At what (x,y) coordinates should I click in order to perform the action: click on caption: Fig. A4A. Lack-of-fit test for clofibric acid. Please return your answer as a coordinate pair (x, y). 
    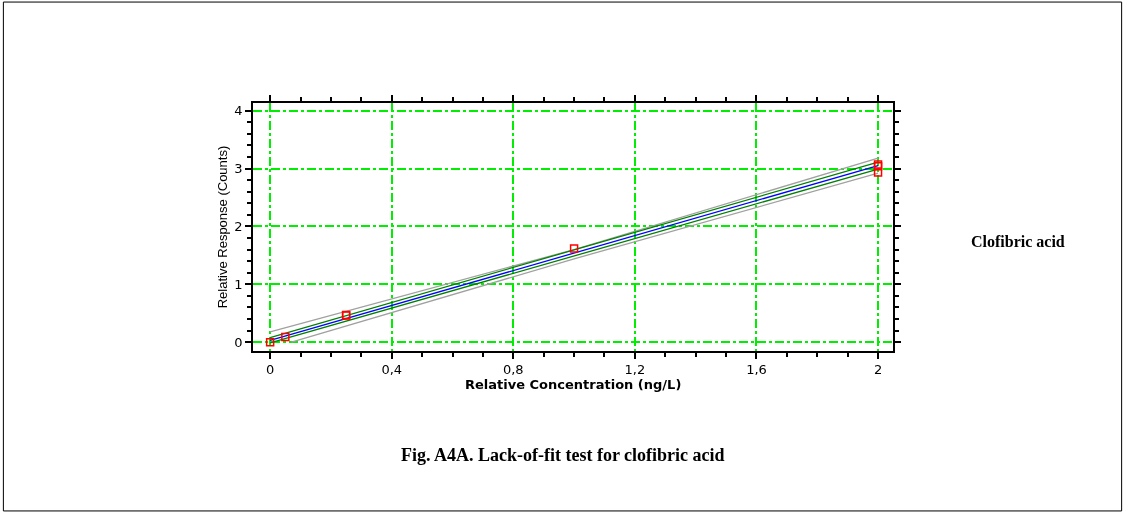
    Looking at the image, I should click on (563, 455).